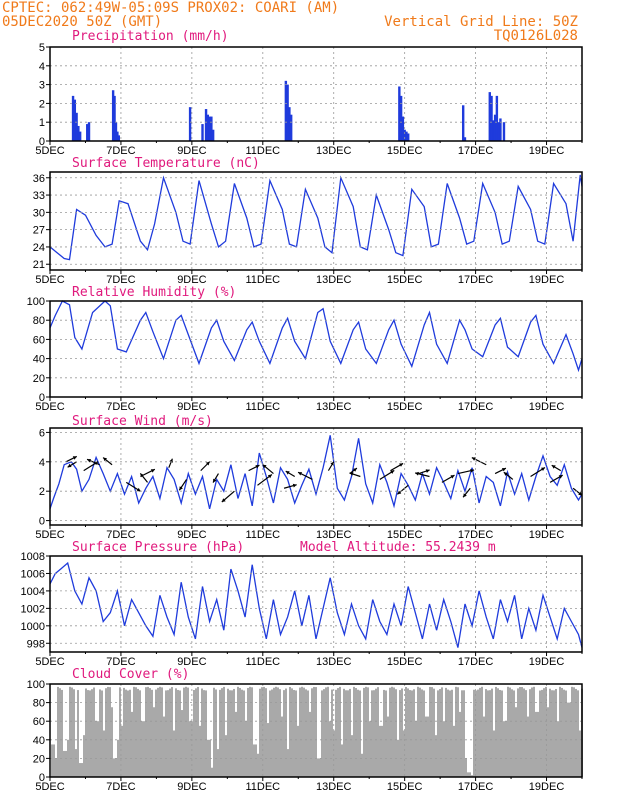 The height and width of the screenshot is (800, 618). Describe the element at coordinates (36, 302) in the screenshot. I see `humidity-ytick-label: 100` at that location.